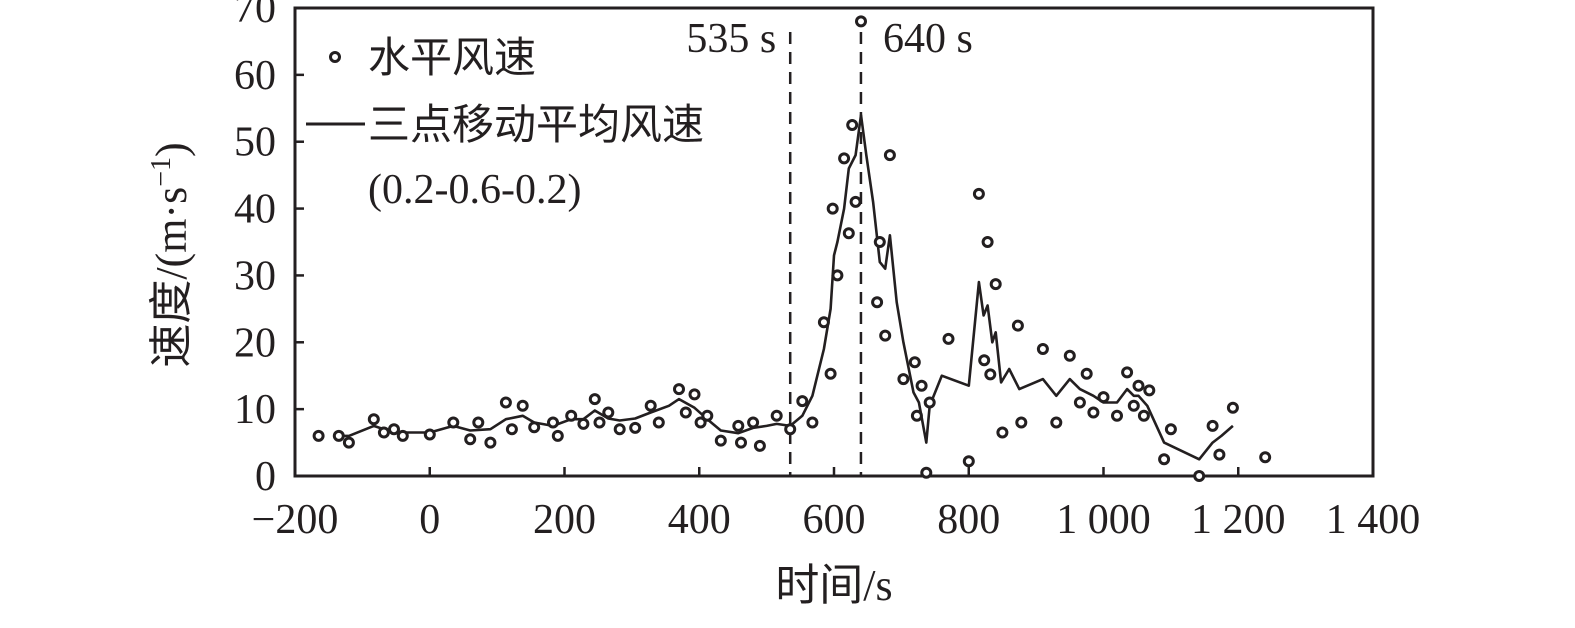  Describe the element at coordinates (255, 276) in the screenshot. I see `y-tick-label: 30` at that location.